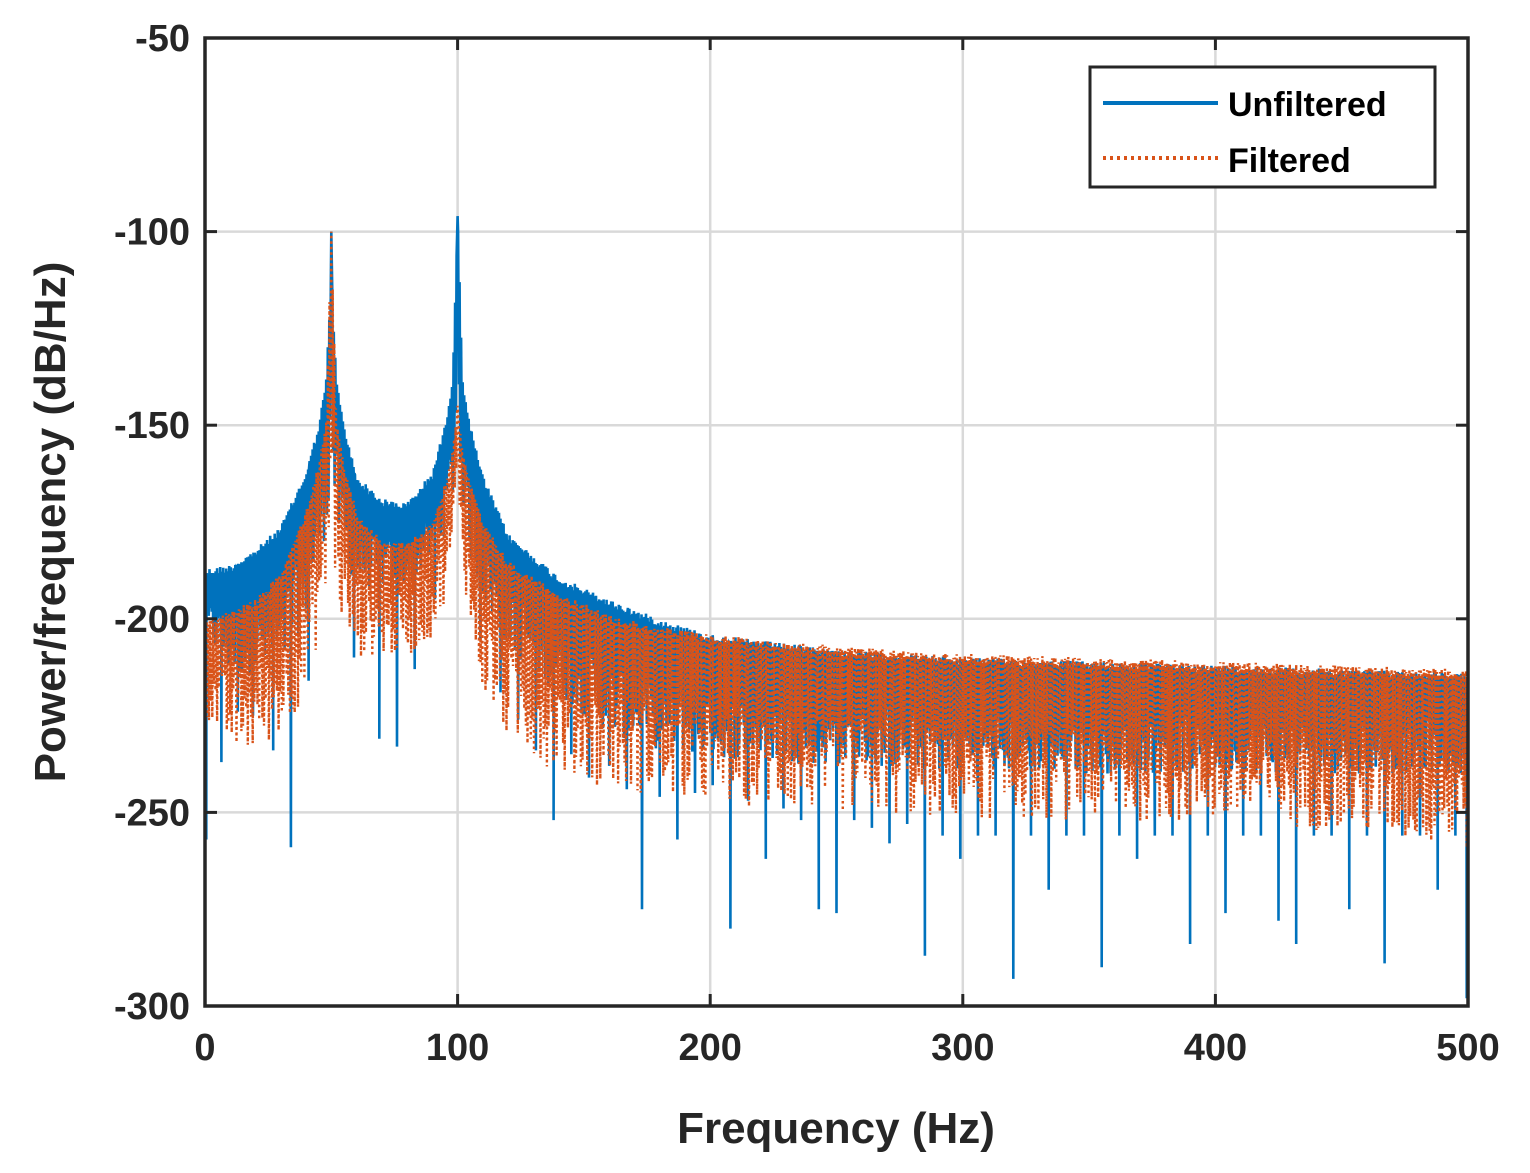 This screenshot has height=1173, width=1530. What do you see at coordinates (152, 1007) in the screenshot?
I see `y-tick-label: -300` at bounding box center [152, 1007].